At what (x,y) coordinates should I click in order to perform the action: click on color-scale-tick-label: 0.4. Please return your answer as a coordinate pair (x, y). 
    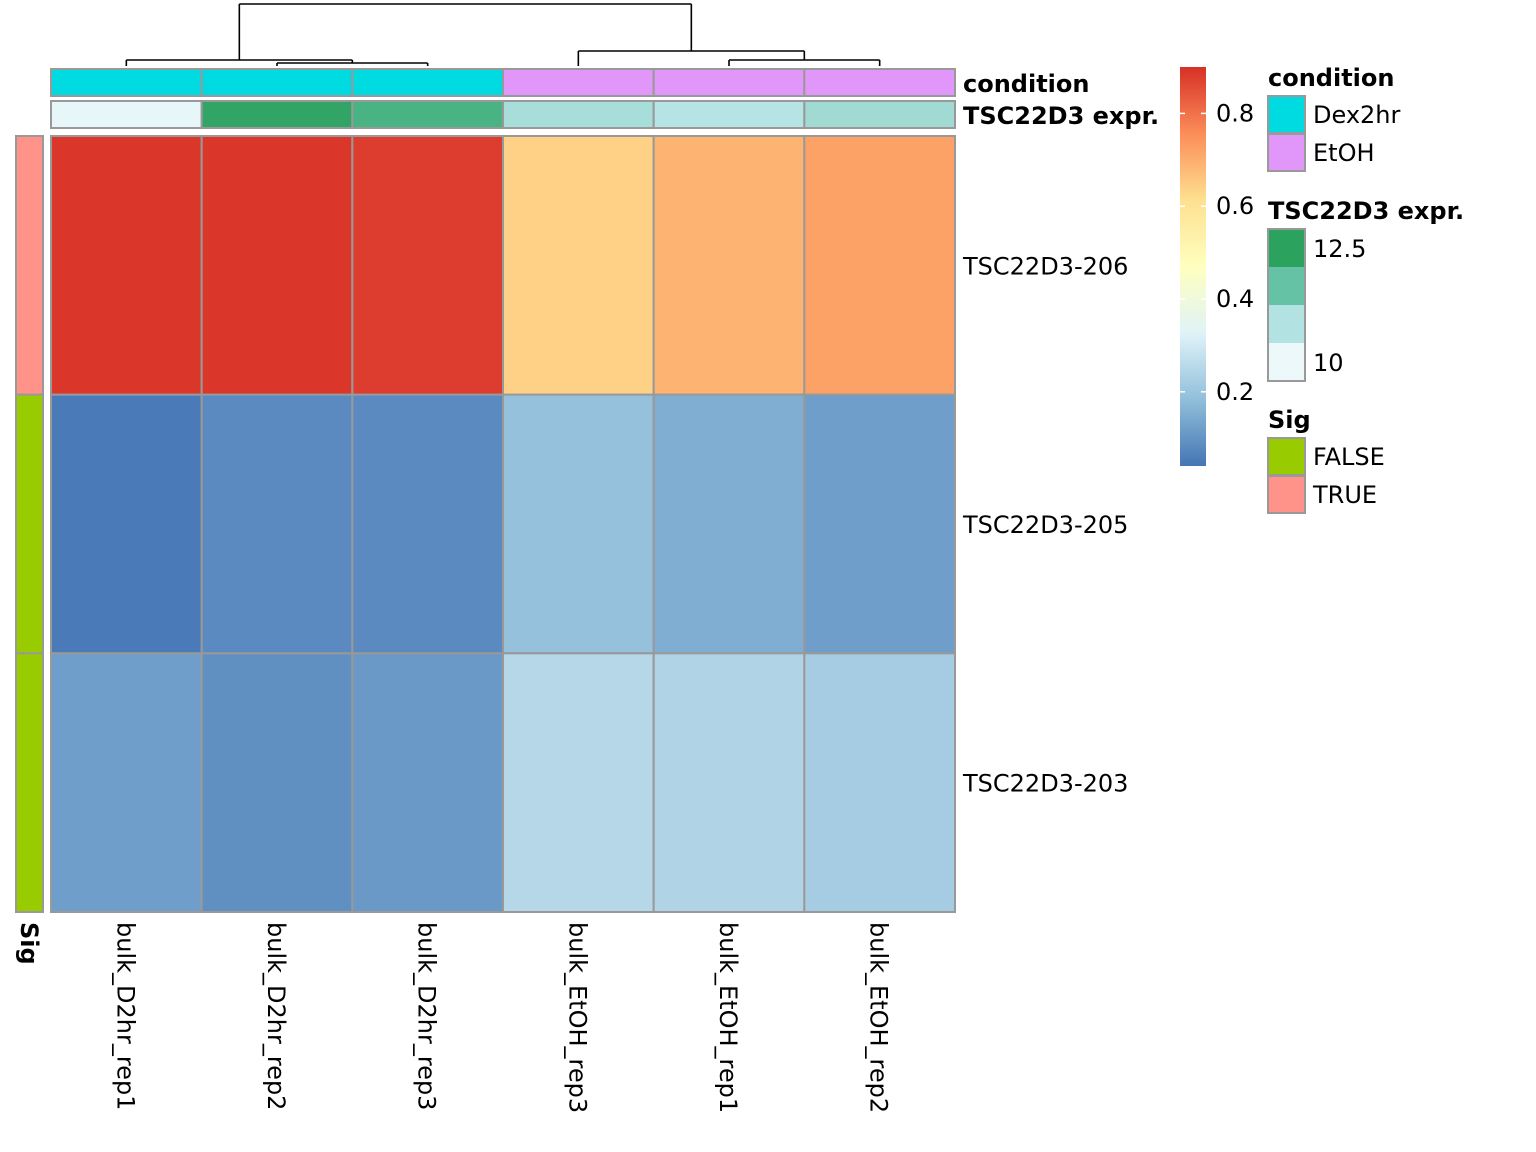
    Looking at the image, I should click on (1235, 299).